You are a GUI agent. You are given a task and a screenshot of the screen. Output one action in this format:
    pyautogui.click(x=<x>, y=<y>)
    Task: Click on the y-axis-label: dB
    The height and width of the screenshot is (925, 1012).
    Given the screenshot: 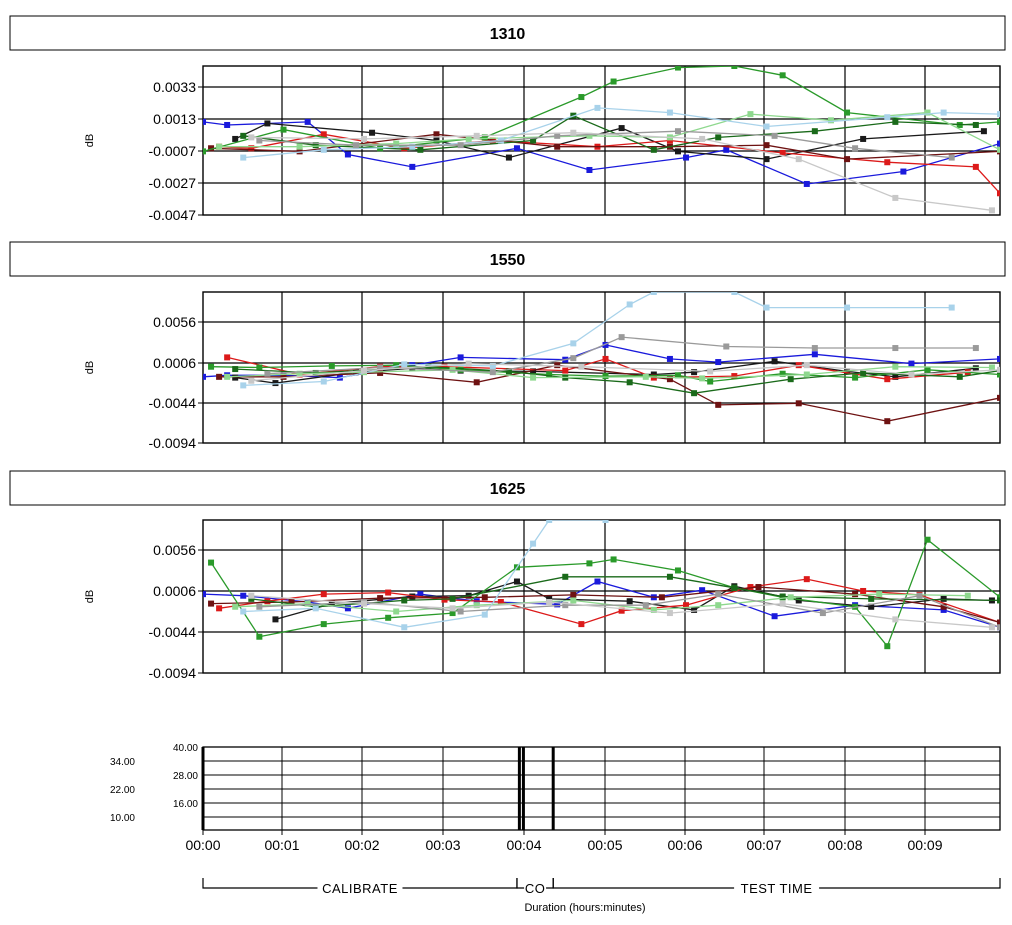 What is the action you would take?
    pyautogui.click(x=90, y=140)
    